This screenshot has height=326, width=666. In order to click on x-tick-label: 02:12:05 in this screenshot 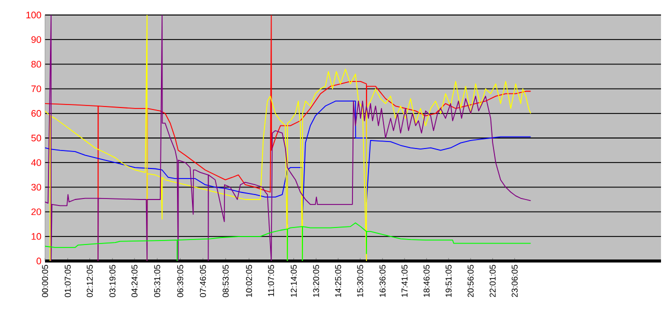, I will do `click(89, 281)`.